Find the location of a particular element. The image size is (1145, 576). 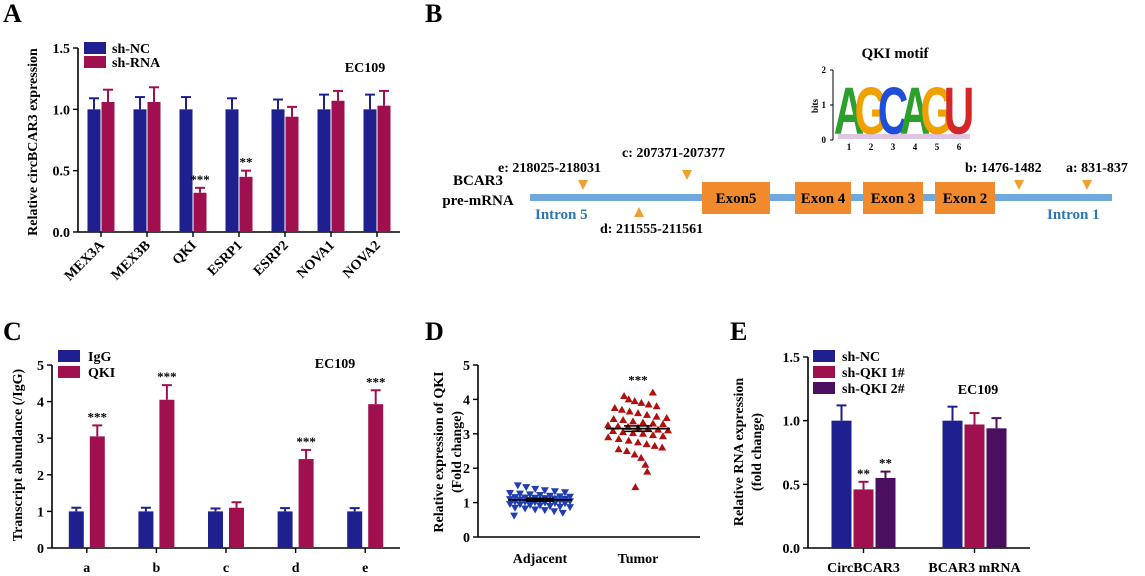

site-label-b: b: 1476-1482 is located at coordinates (1003, 168).